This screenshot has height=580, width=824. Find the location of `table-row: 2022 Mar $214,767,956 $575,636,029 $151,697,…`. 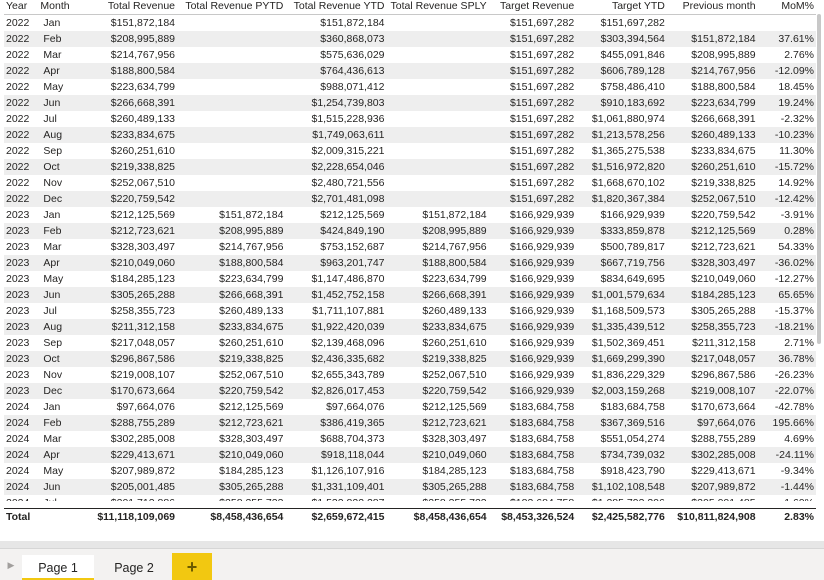

table-row: 2022 Mar $214,767,956 $575,636,029 $151,697,… is located at coordinates (410, 54).